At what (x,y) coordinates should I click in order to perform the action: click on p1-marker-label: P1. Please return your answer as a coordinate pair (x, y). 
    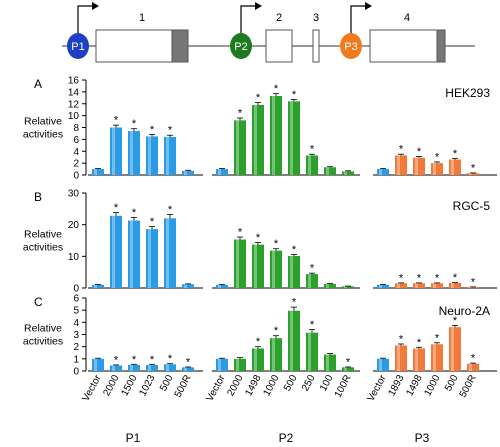
    Looking at the image, I should click on (77, 47).